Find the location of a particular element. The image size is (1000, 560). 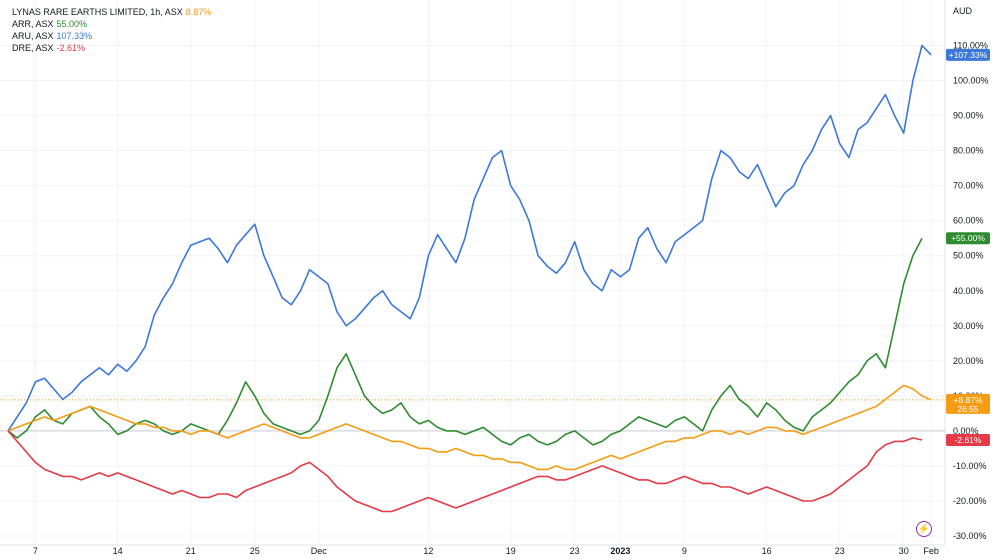

x-tick-label: 12 is located at coordinates (428, 551).